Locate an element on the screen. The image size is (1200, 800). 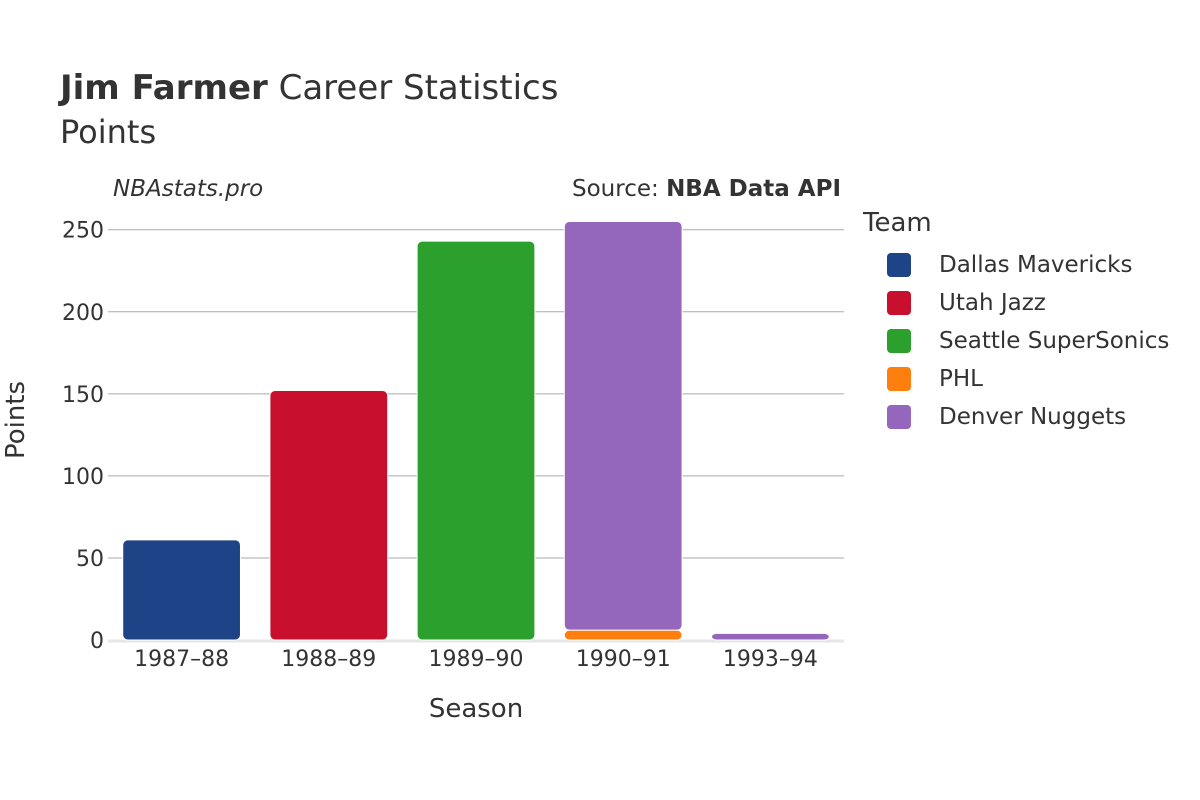
x-axis-title: Season is located at coordinates (476, 709).